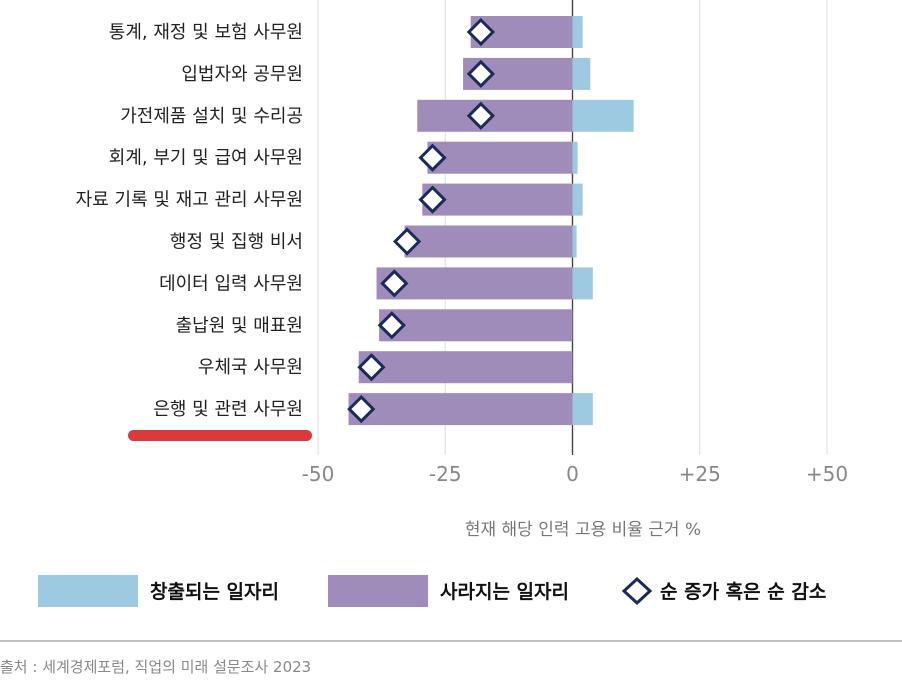 This screenshot has height=685, width=902. What do you see at coordinates (318, 474) in the screenshot?
I see `x-tick-label-0: -50` at bounding box center [318, 474].